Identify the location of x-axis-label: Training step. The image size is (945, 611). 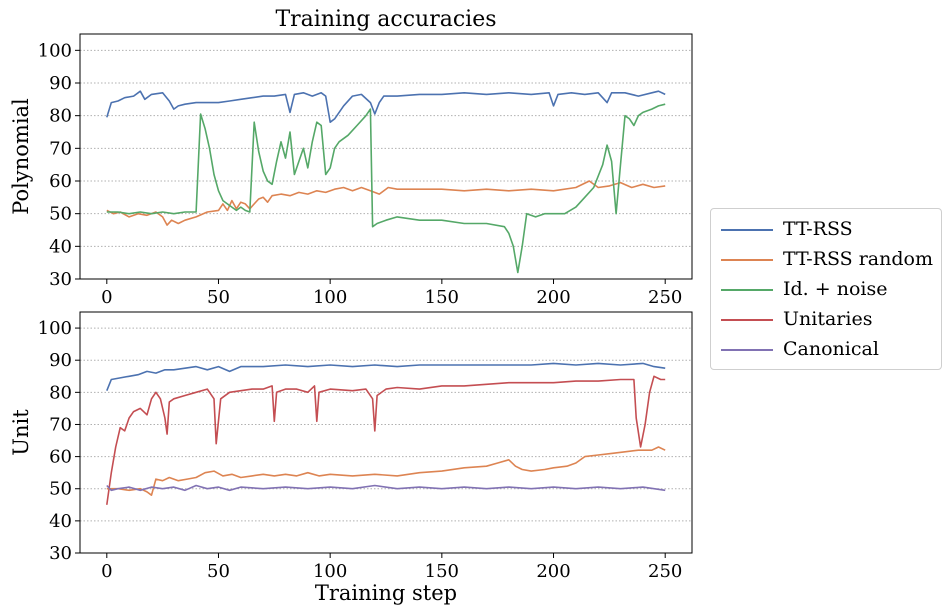
(386, 593).